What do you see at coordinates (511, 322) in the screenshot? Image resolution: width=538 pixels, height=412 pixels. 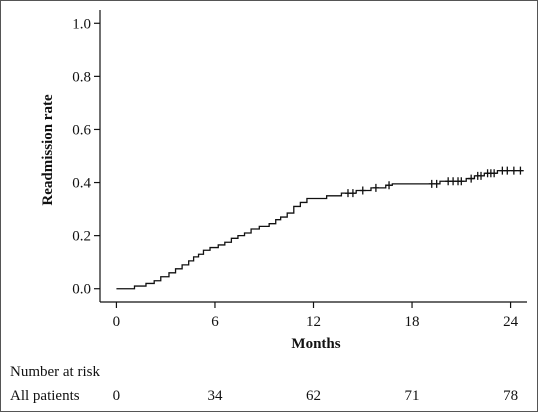 I see `x-tick-label: 24` at bounding box center [511, 322].